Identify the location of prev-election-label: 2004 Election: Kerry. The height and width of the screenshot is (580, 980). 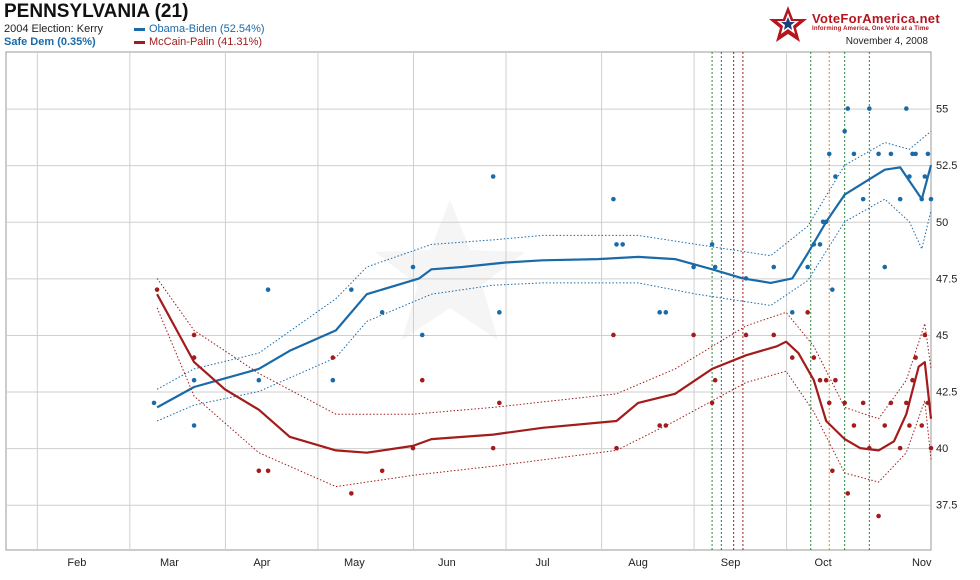
(54, 29).